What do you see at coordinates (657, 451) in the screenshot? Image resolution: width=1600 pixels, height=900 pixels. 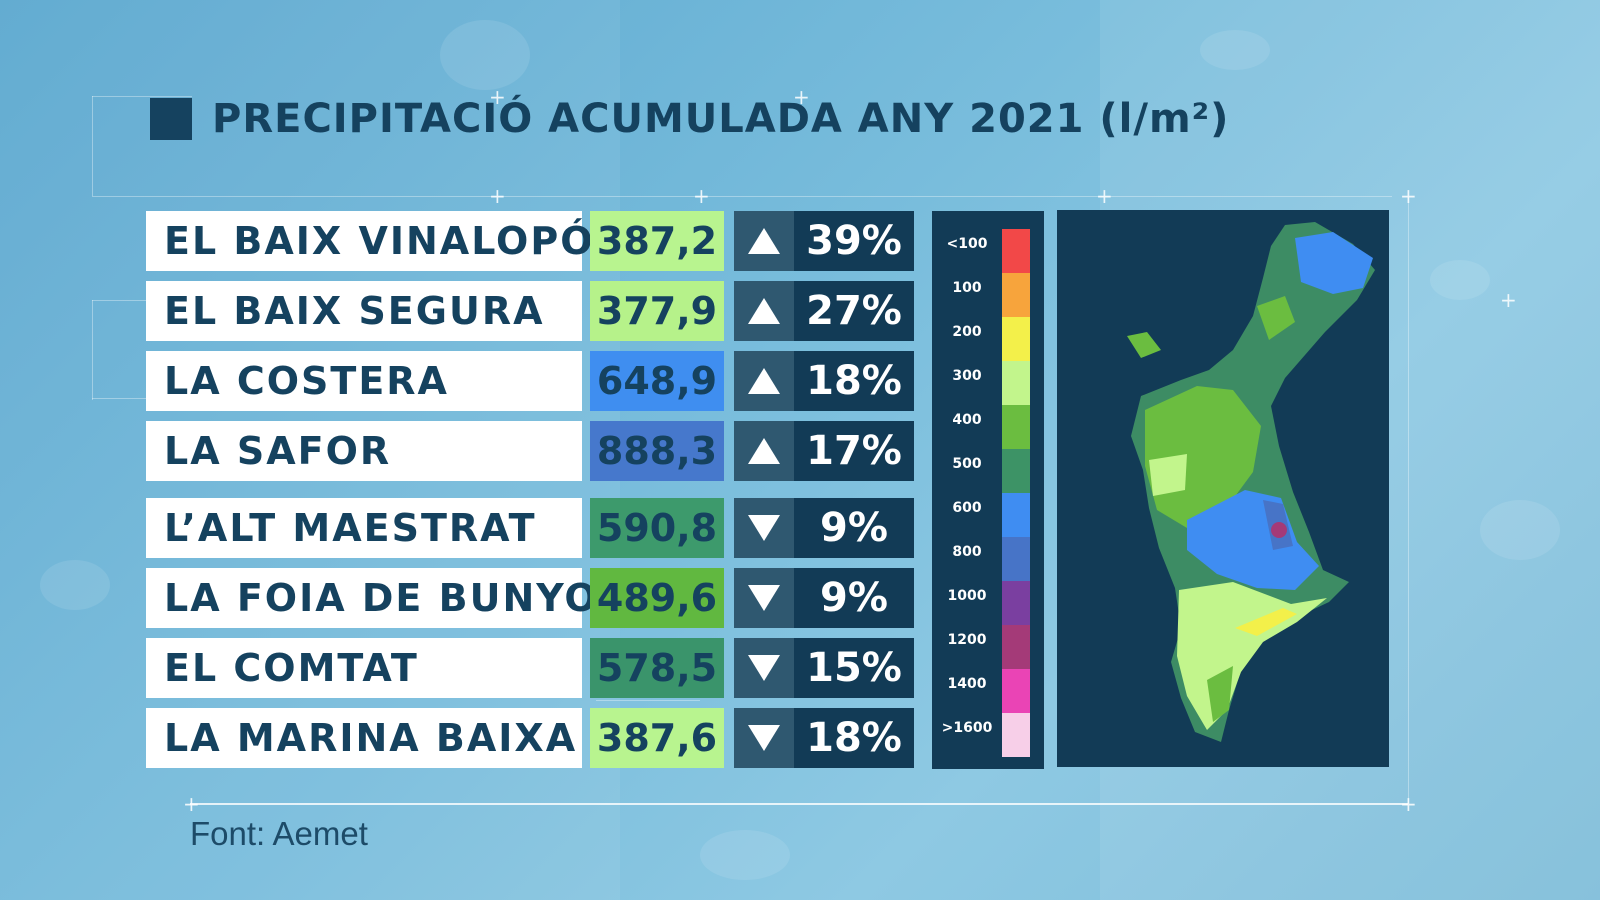 I see `precip-value: 888,3` at bounding box center [657, 451].